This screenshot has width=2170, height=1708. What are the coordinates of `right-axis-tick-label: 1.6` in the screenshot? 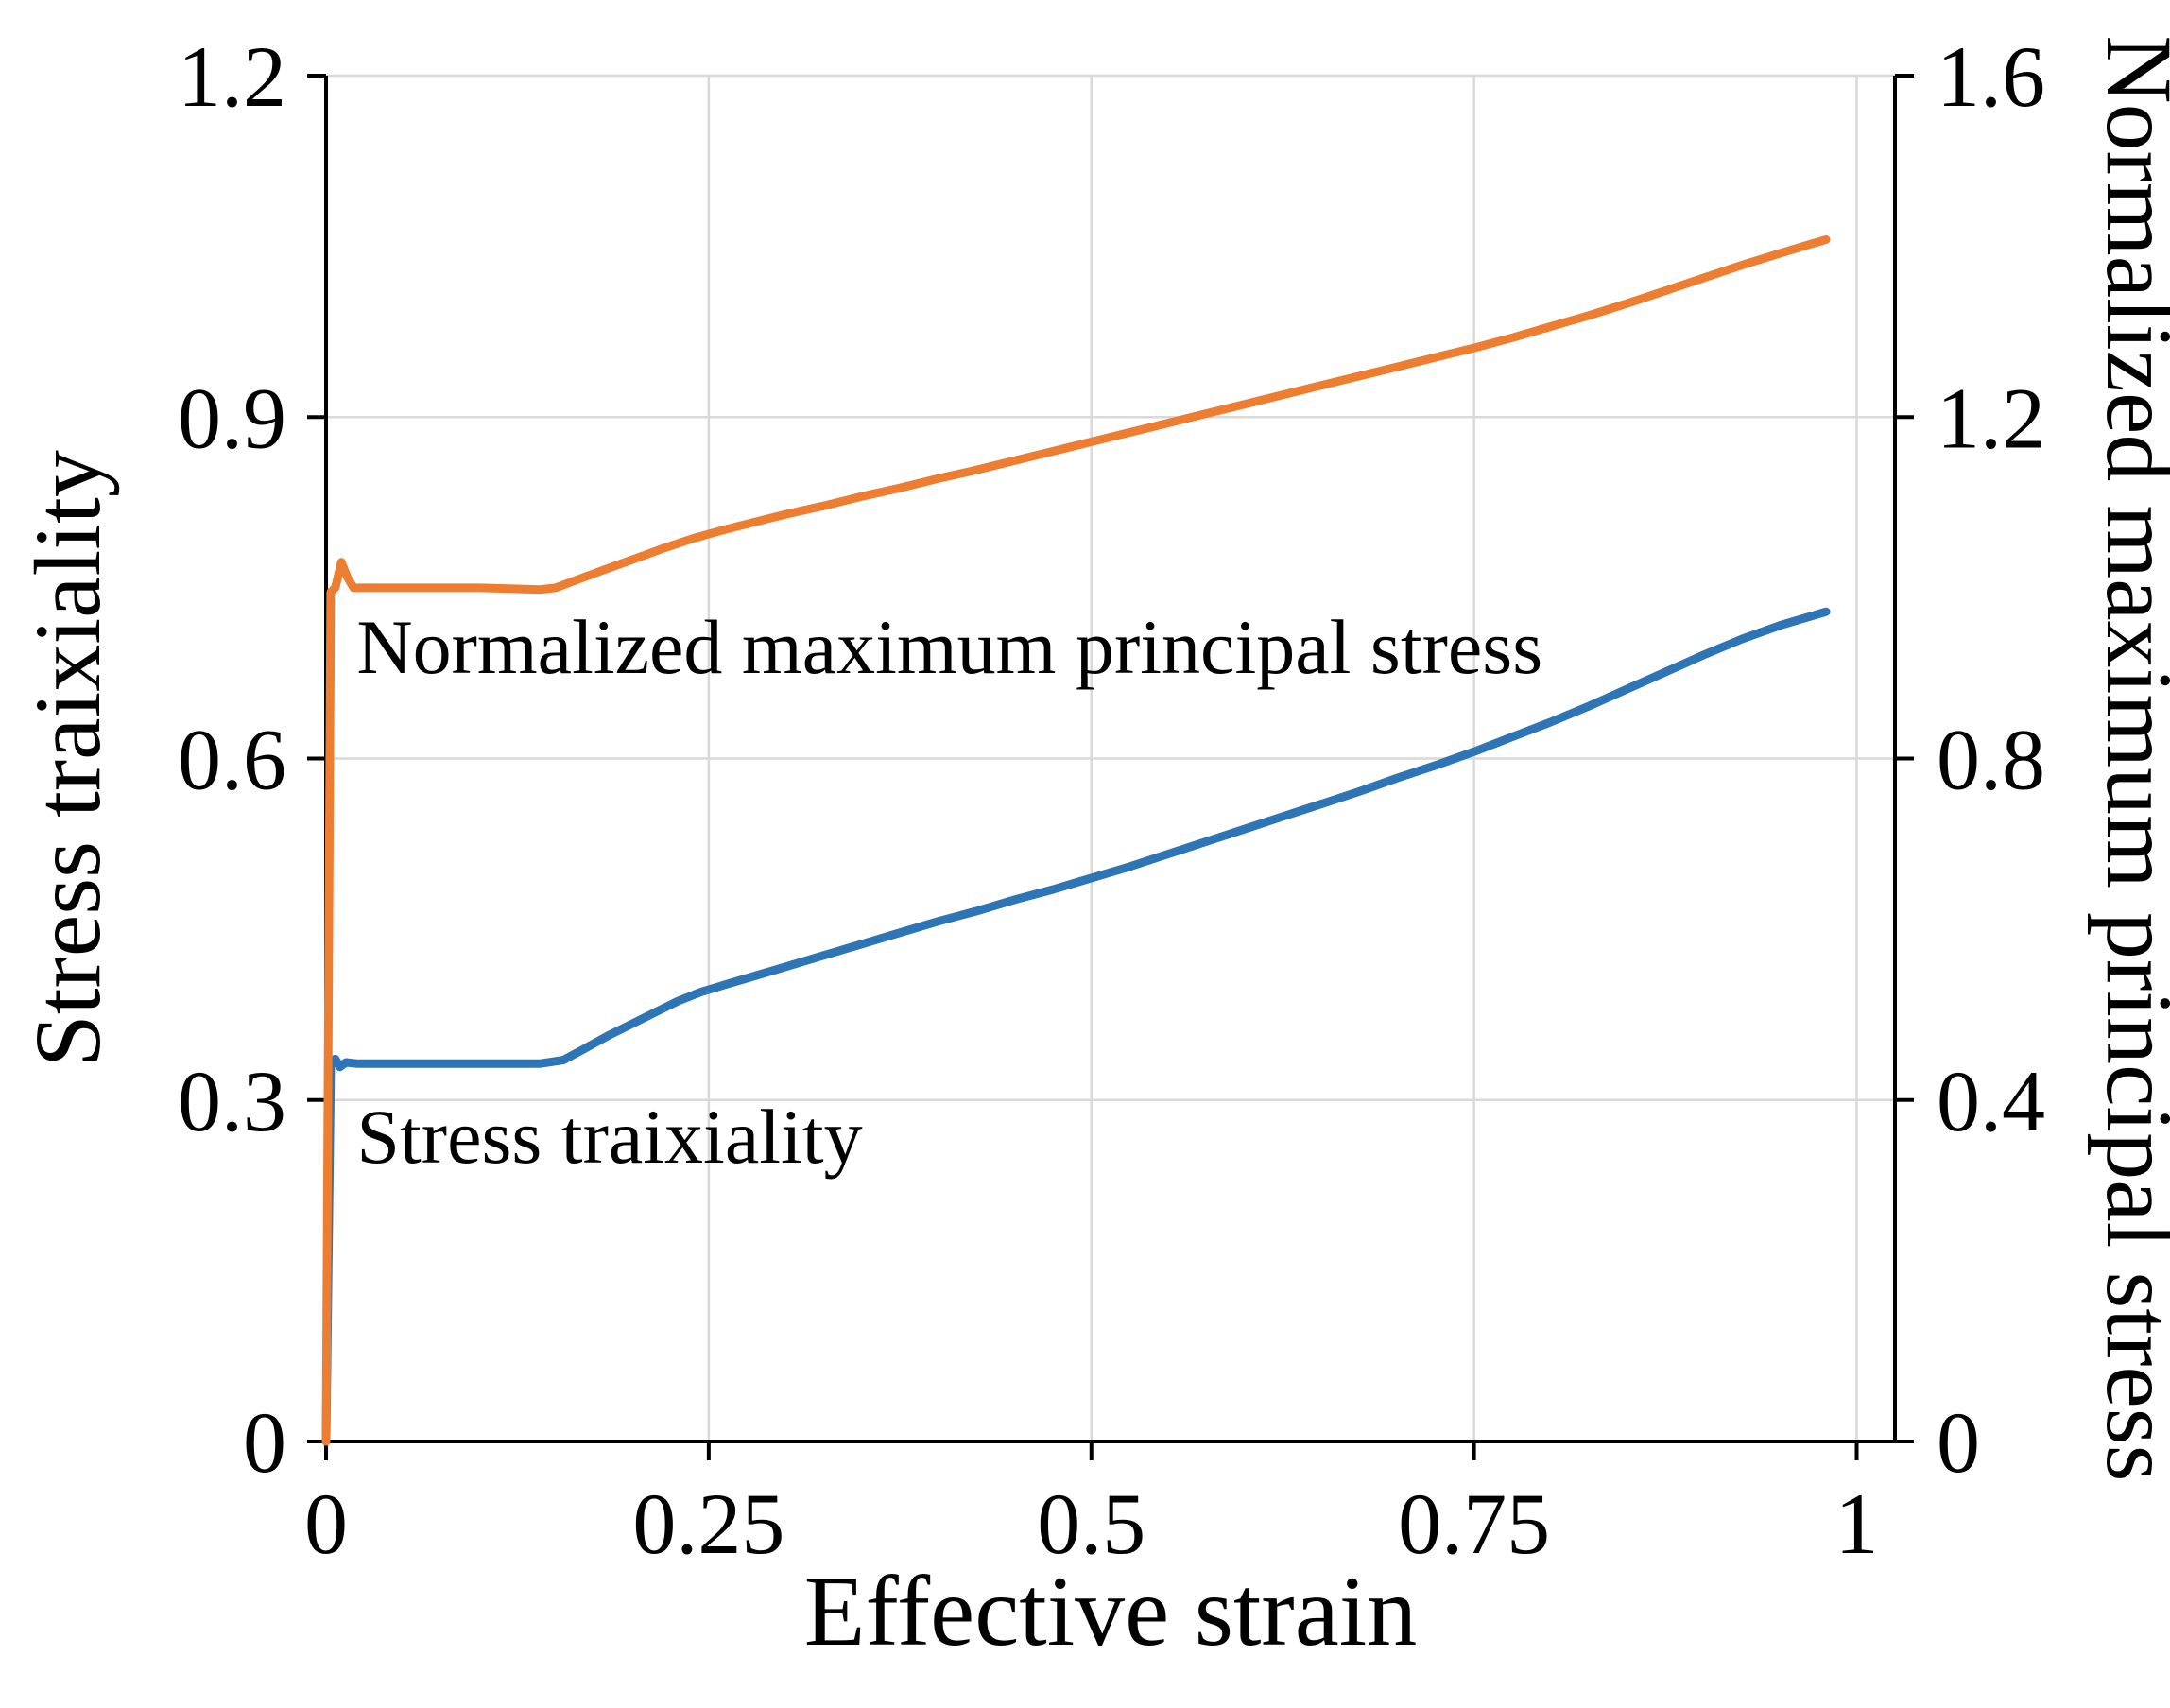 It's located at (1991, 76).